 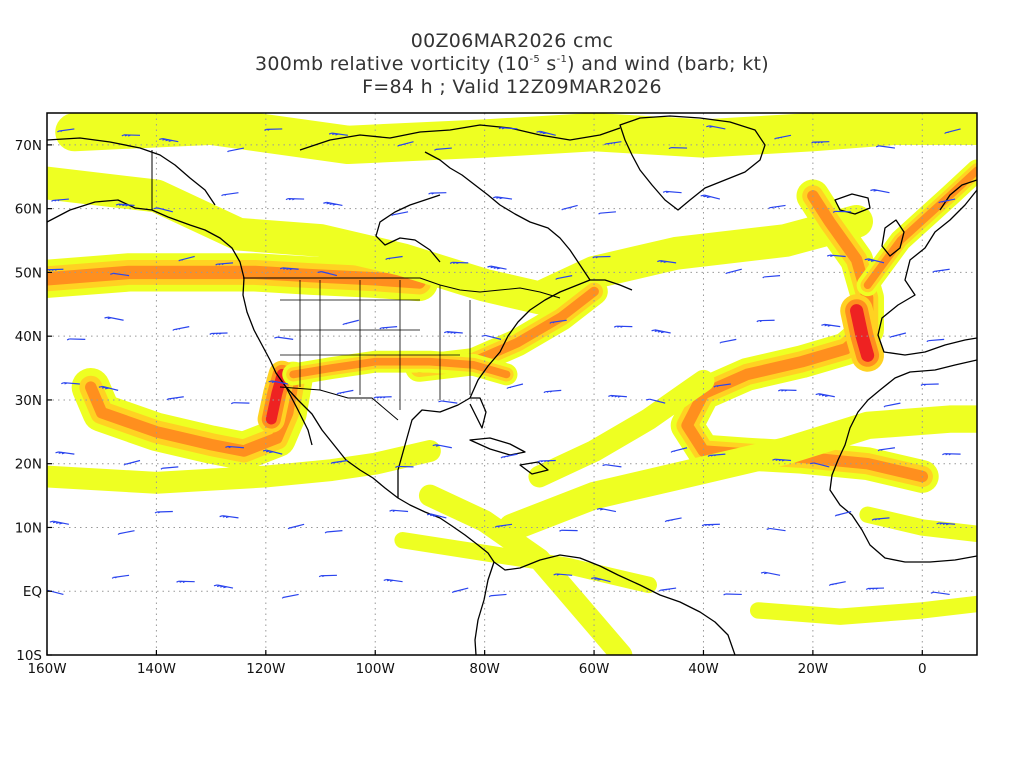 What do you see at coordinates (28, 146) in the screenshot?
I see `lat-label: 70N` at bounding box center [28, 146].